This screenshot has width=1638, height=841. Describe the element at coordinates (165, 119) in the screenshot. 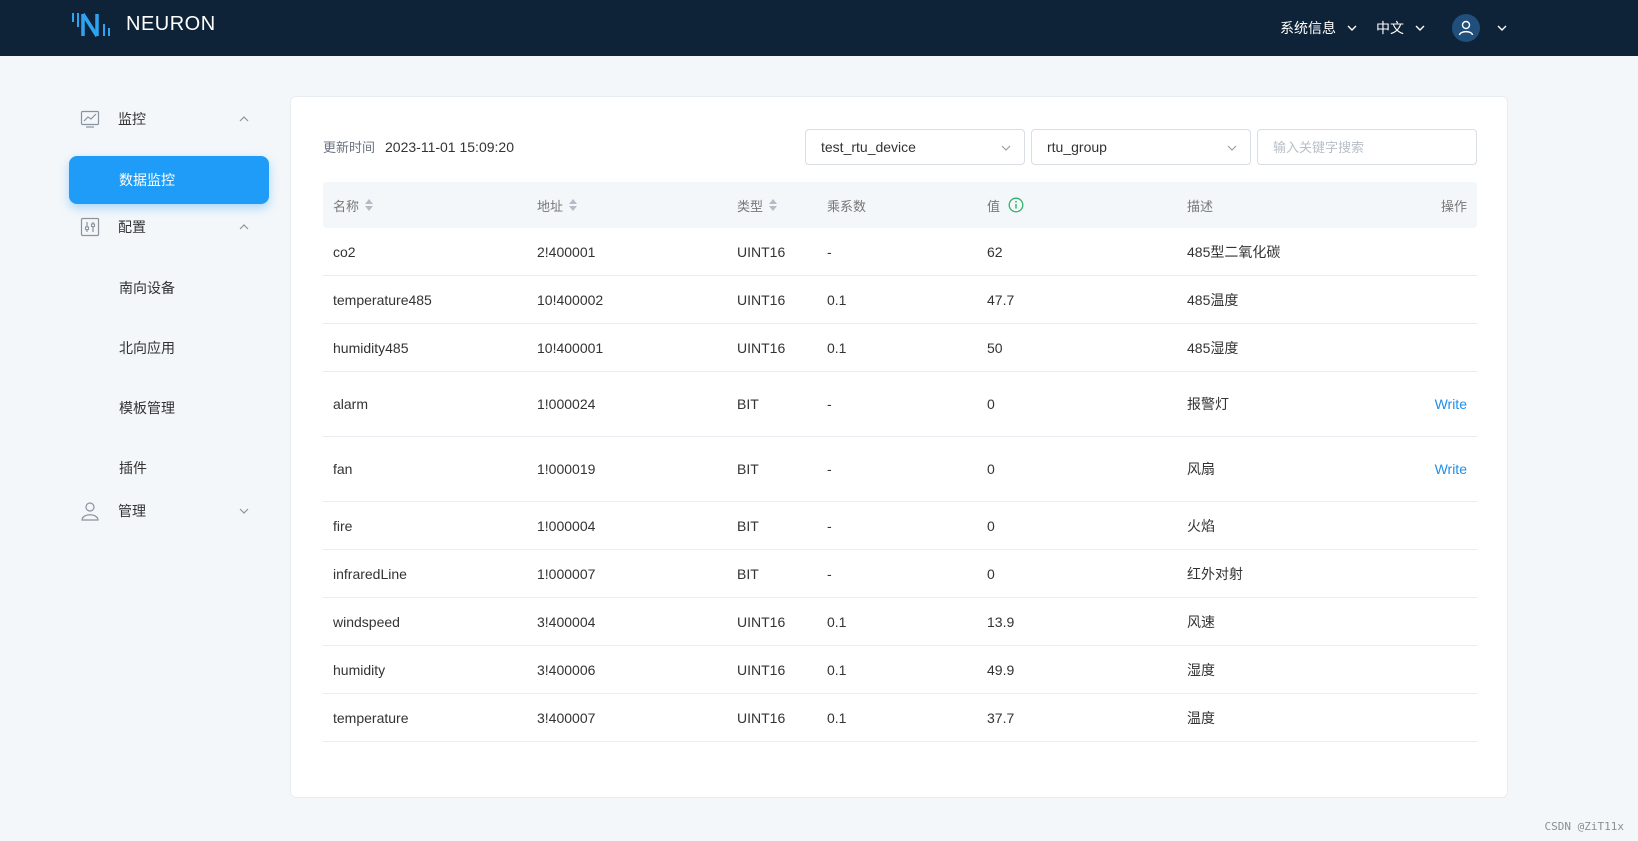

I see `sidebar-group-monitor: 监控` at that location.